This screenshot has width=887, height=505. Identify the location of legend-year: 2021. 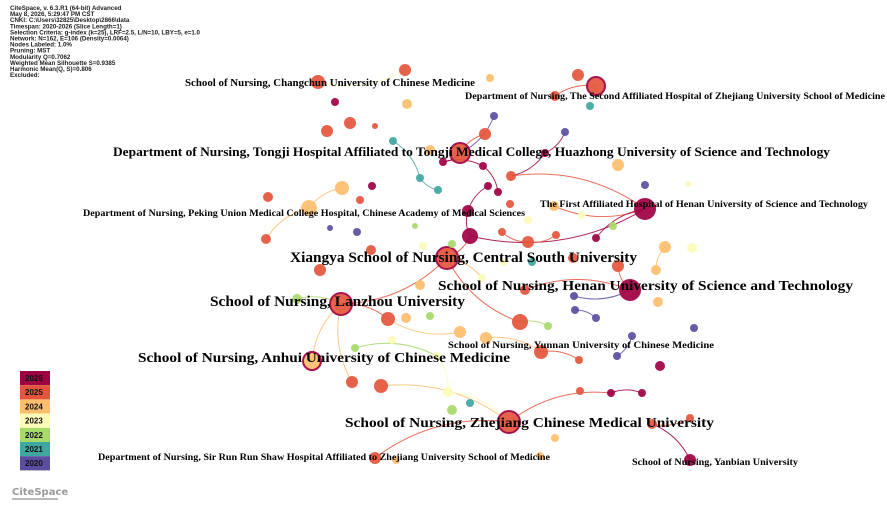
(34, 449).